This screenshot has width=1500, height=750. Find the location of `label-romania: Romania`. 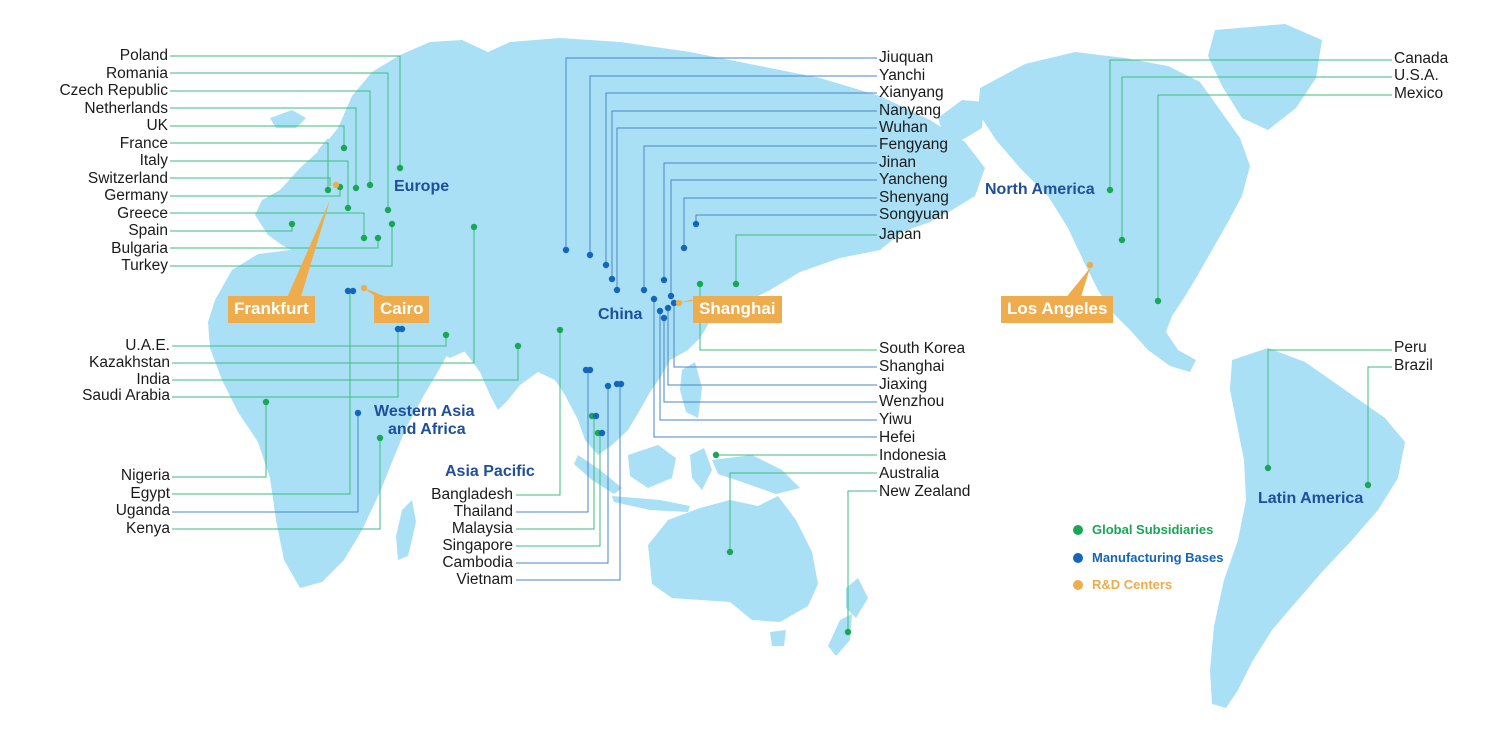

label-romania: Romania is located at coordinates (136, 73).